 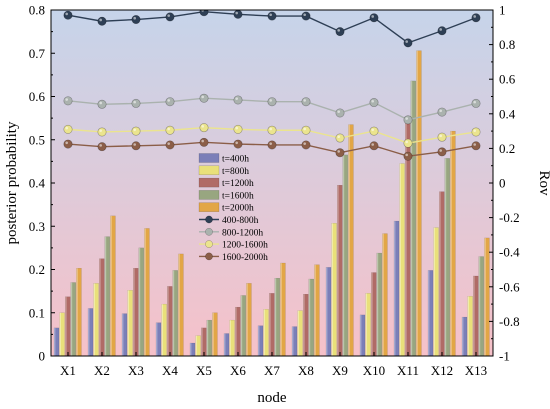 What do you see at coordinates (509, 217) in the screenshot?
I see `y2-tick-label: -0.2` at bounding box center [509, 217].